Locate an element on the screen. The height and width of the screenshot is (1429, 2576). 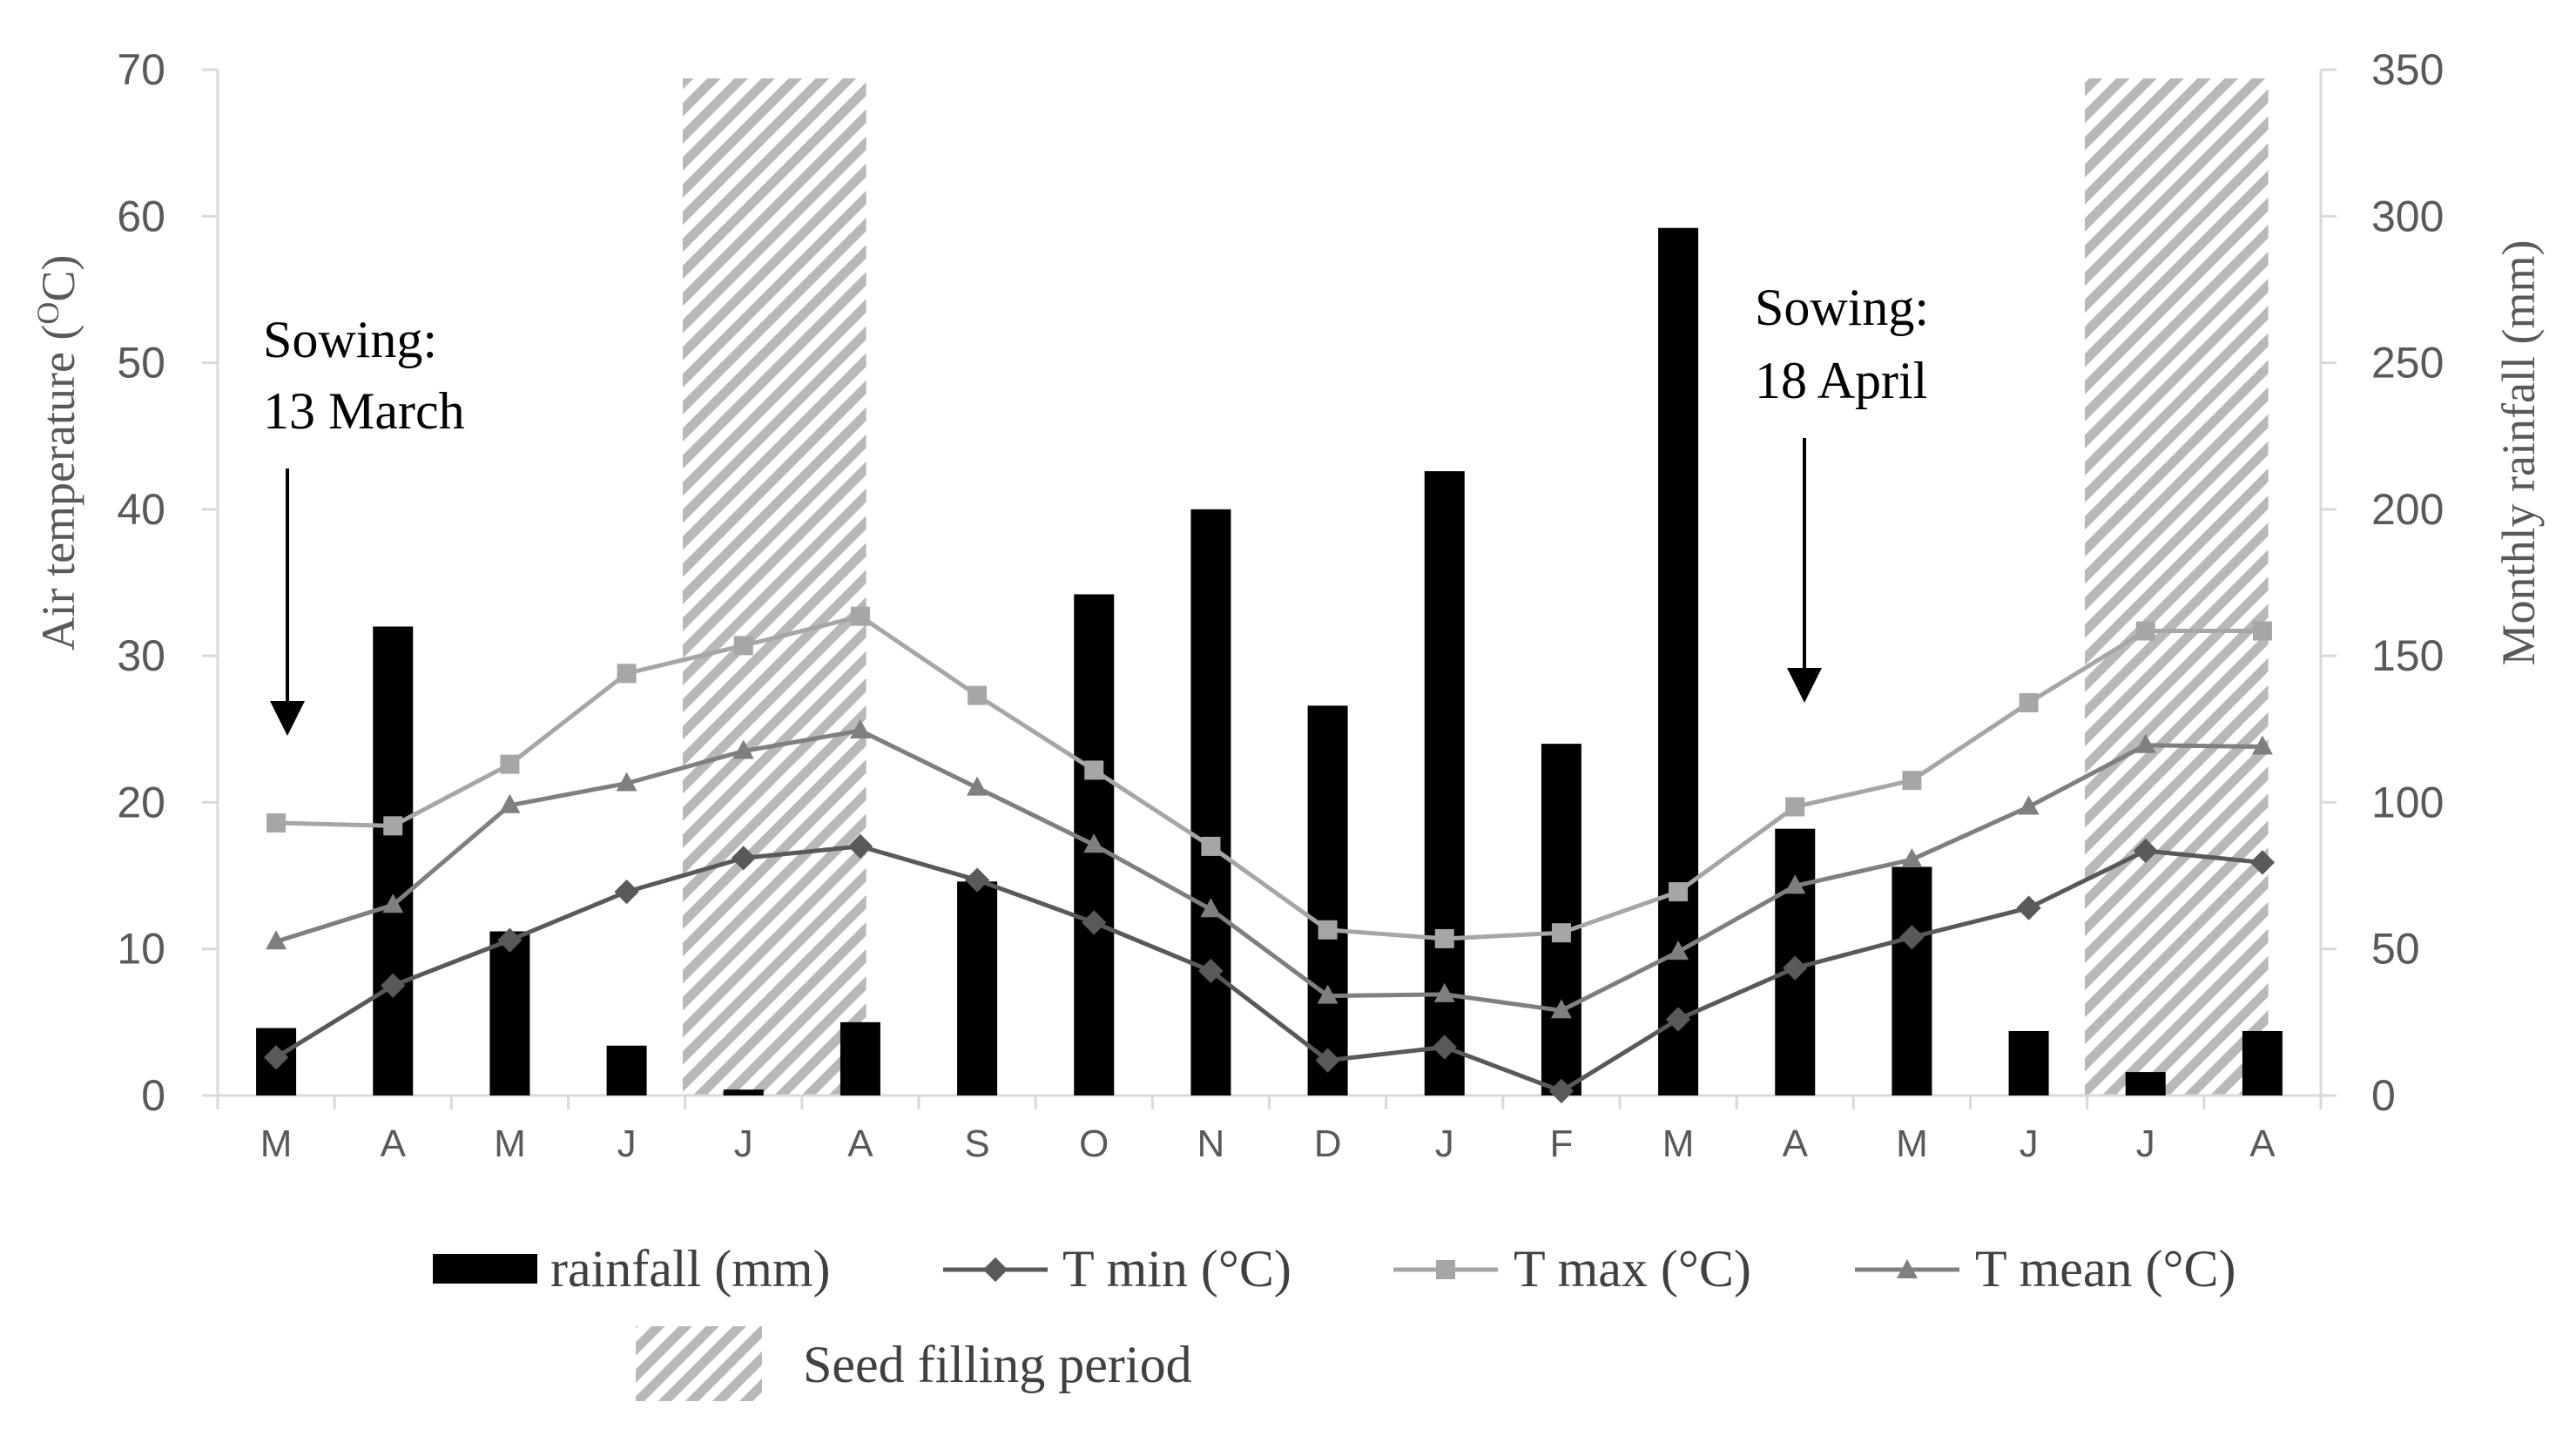
left-tick-label: 60 is located at coordinates (141, 216).